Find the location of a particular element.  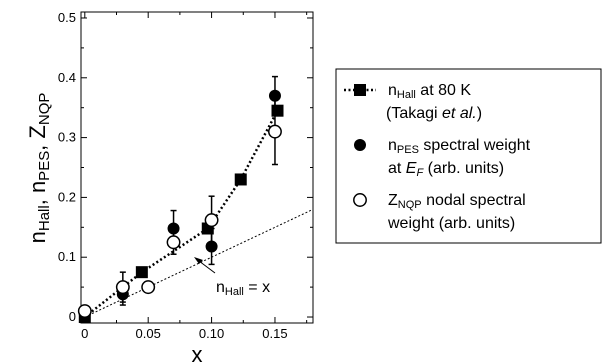

y-tick-label: 0 is located at coordinates (72, 316).